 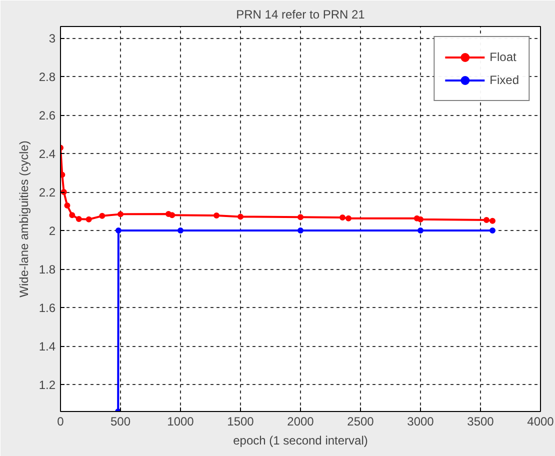 I want to click on legend-label: Float, so click(x=503, y=57).